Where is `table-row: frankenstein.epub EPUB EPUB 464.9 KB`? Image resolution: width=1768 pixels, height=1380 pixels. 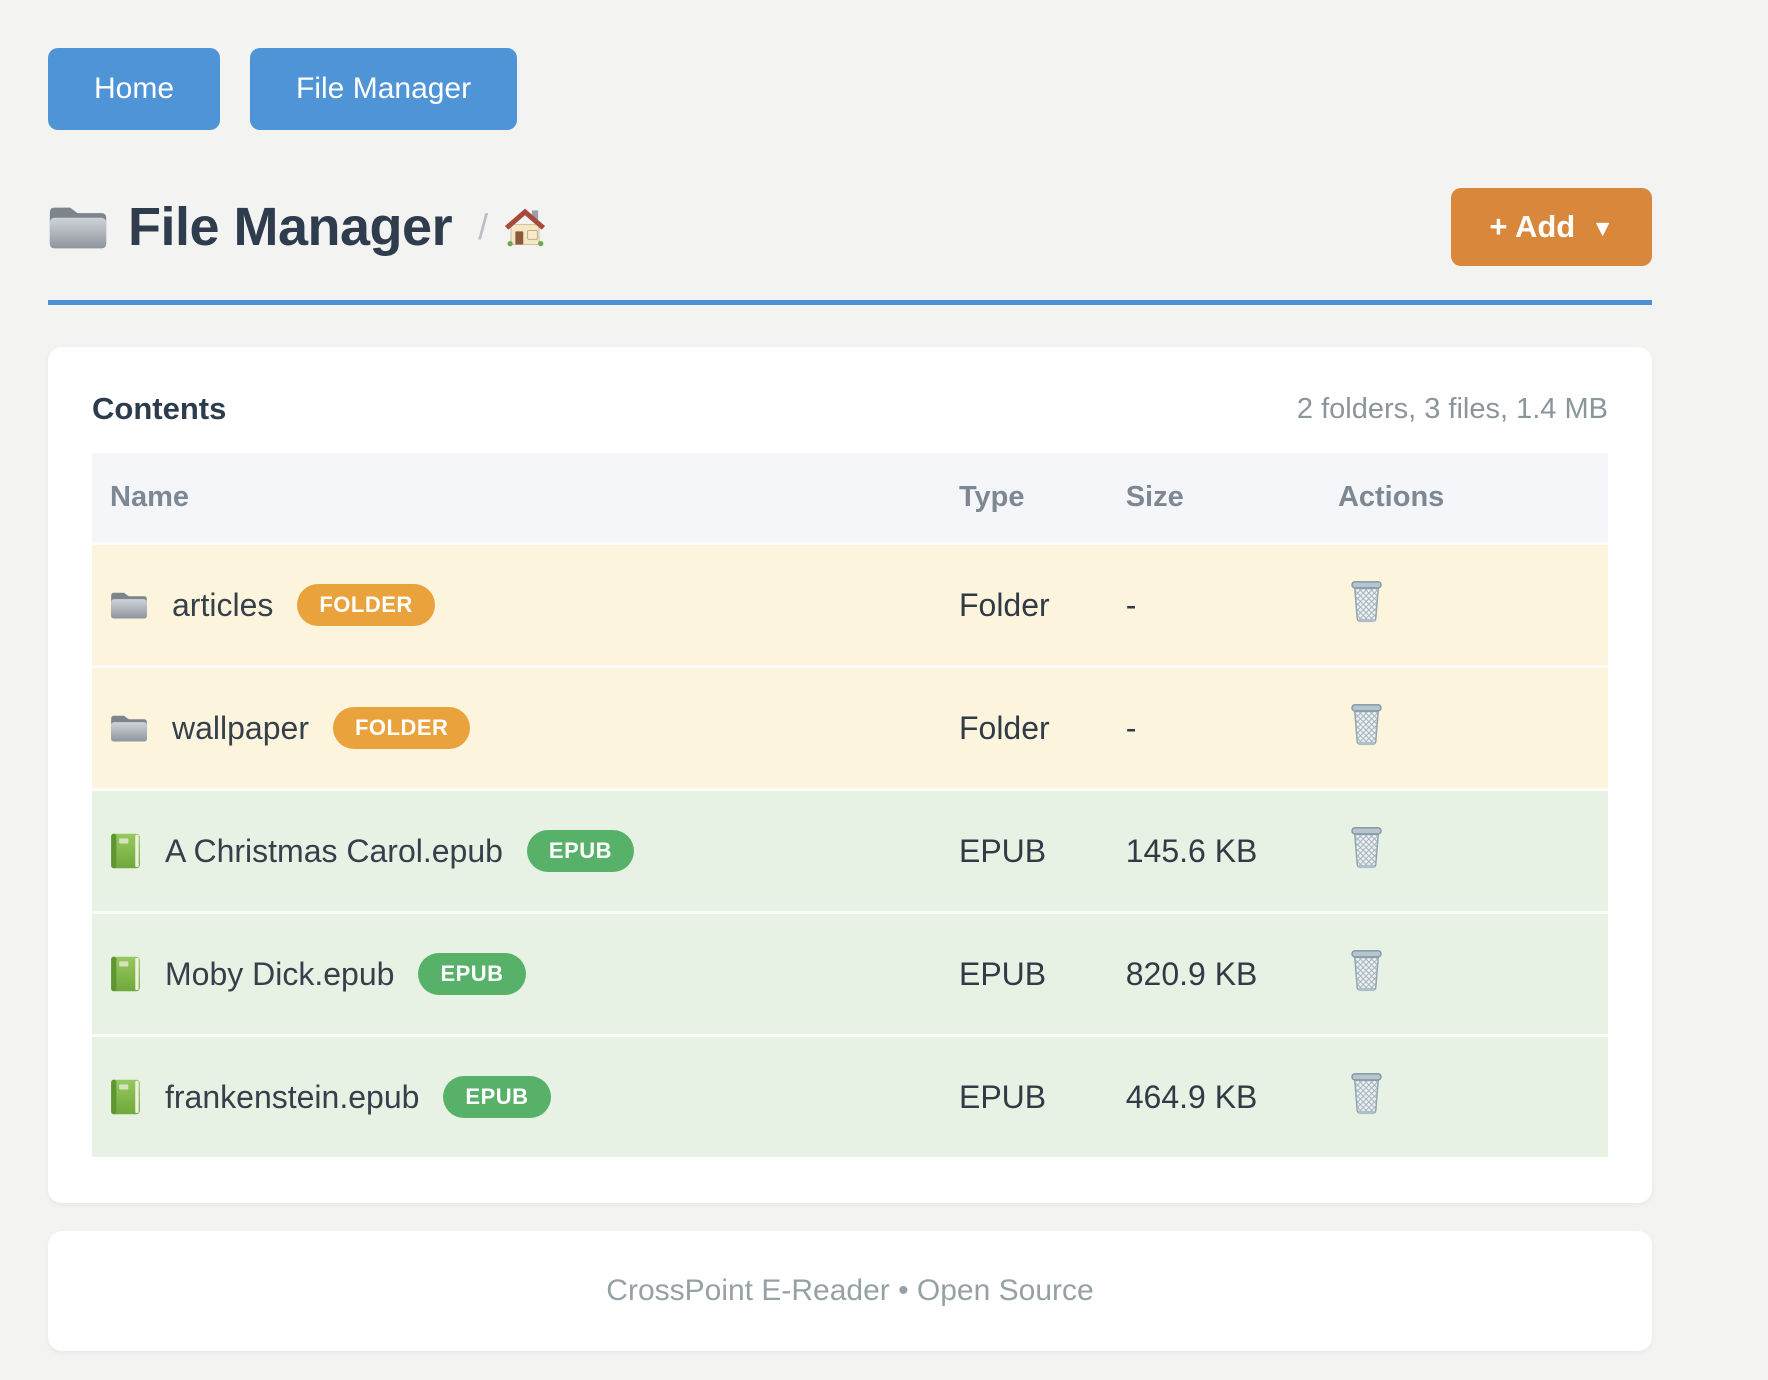
table-row: frankenstein.epub EPUB EPUB 464.9 KB is located at coordinates (850, 1096).